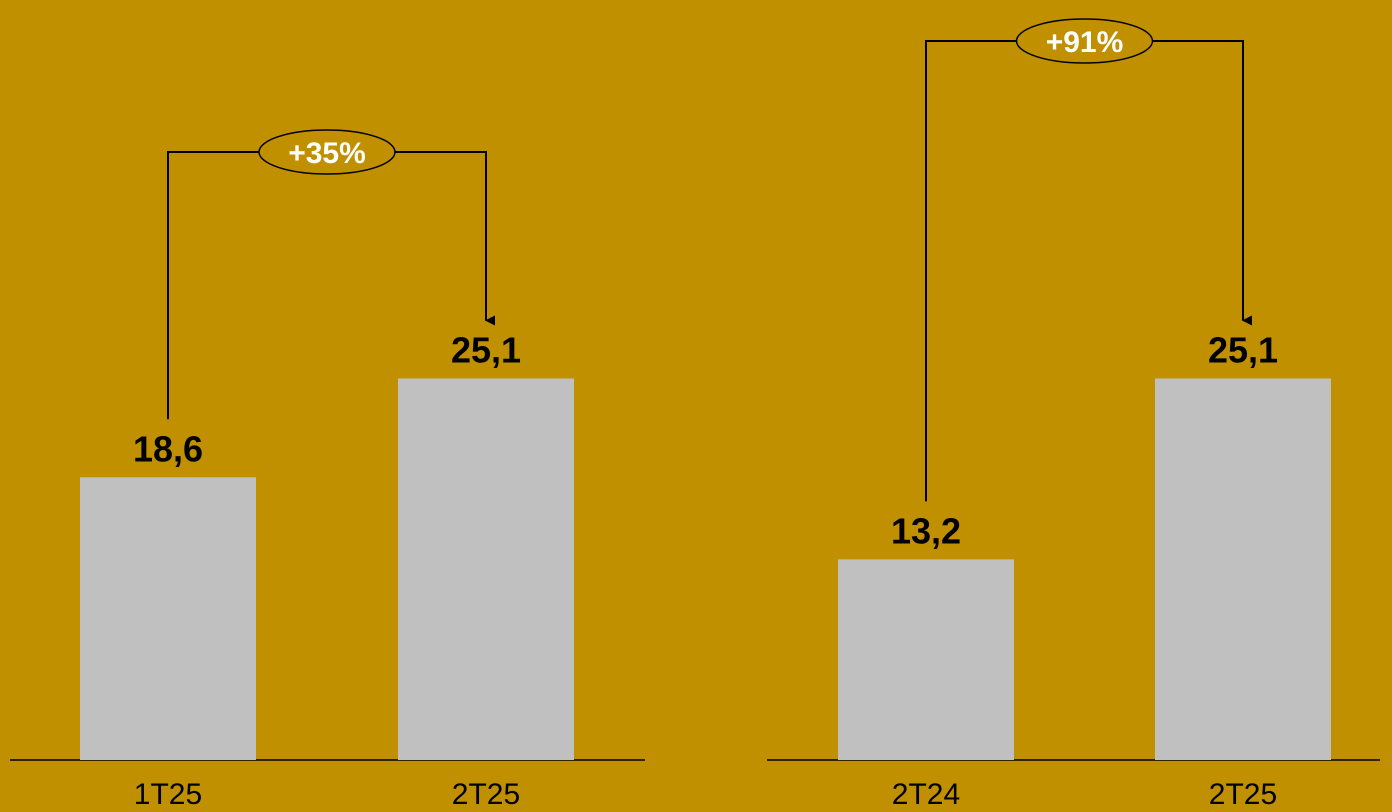 Image resolution: width=1392 pixels, height=812 pixels. I want to click on category-label: 2T24, so click(926, 794).